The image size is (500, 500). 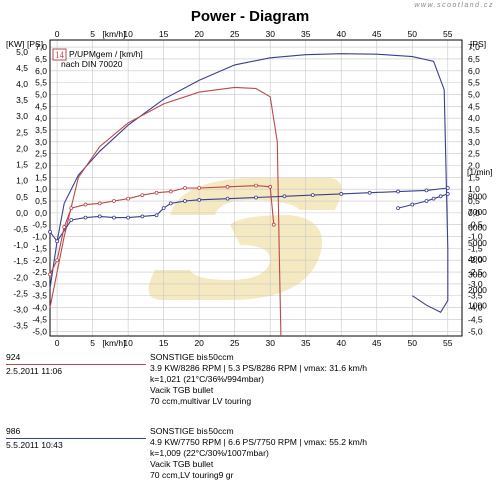 I want to click on y-tick-label-kw: -2,5, so click(x=20, y=293).